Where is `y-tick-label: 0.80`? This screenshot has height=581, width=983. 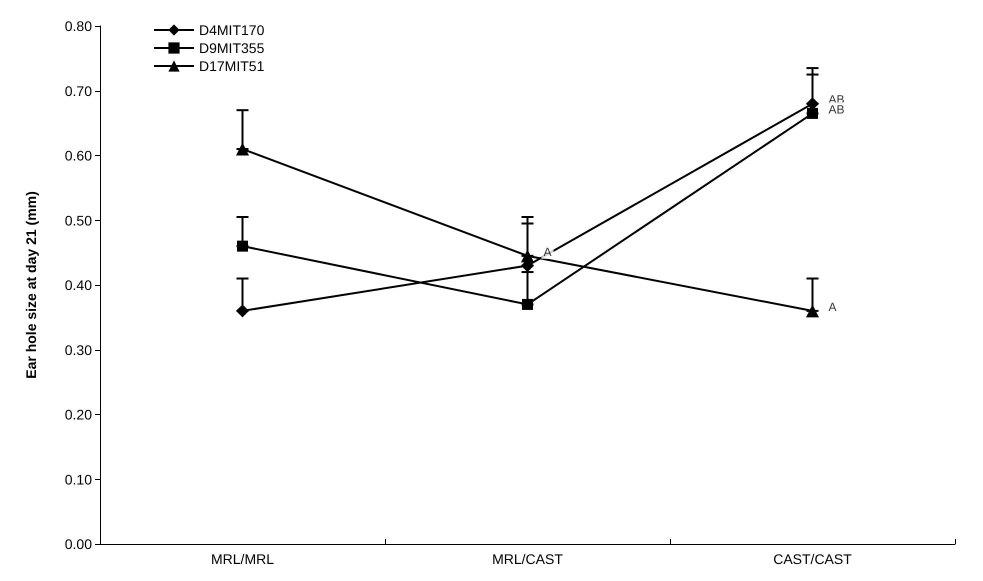 y-tick-label: 0.80 is located at coordinates (78, 26).